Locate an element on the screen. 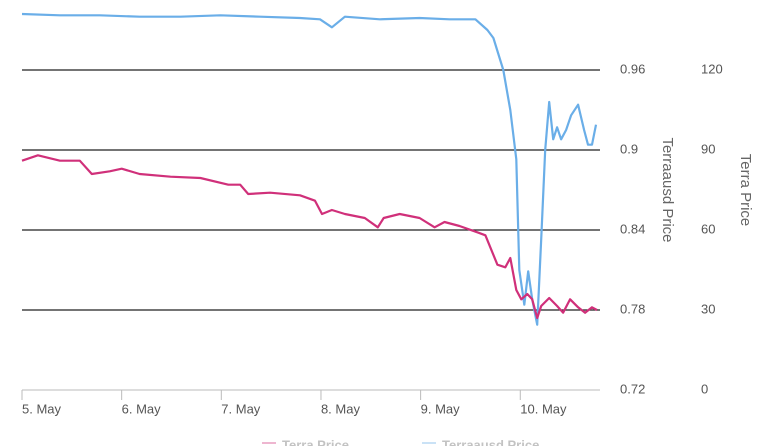 The height and width of the screenshot is (446, 766). x-tick-label: 6. May is located at coordinates (142, 408).